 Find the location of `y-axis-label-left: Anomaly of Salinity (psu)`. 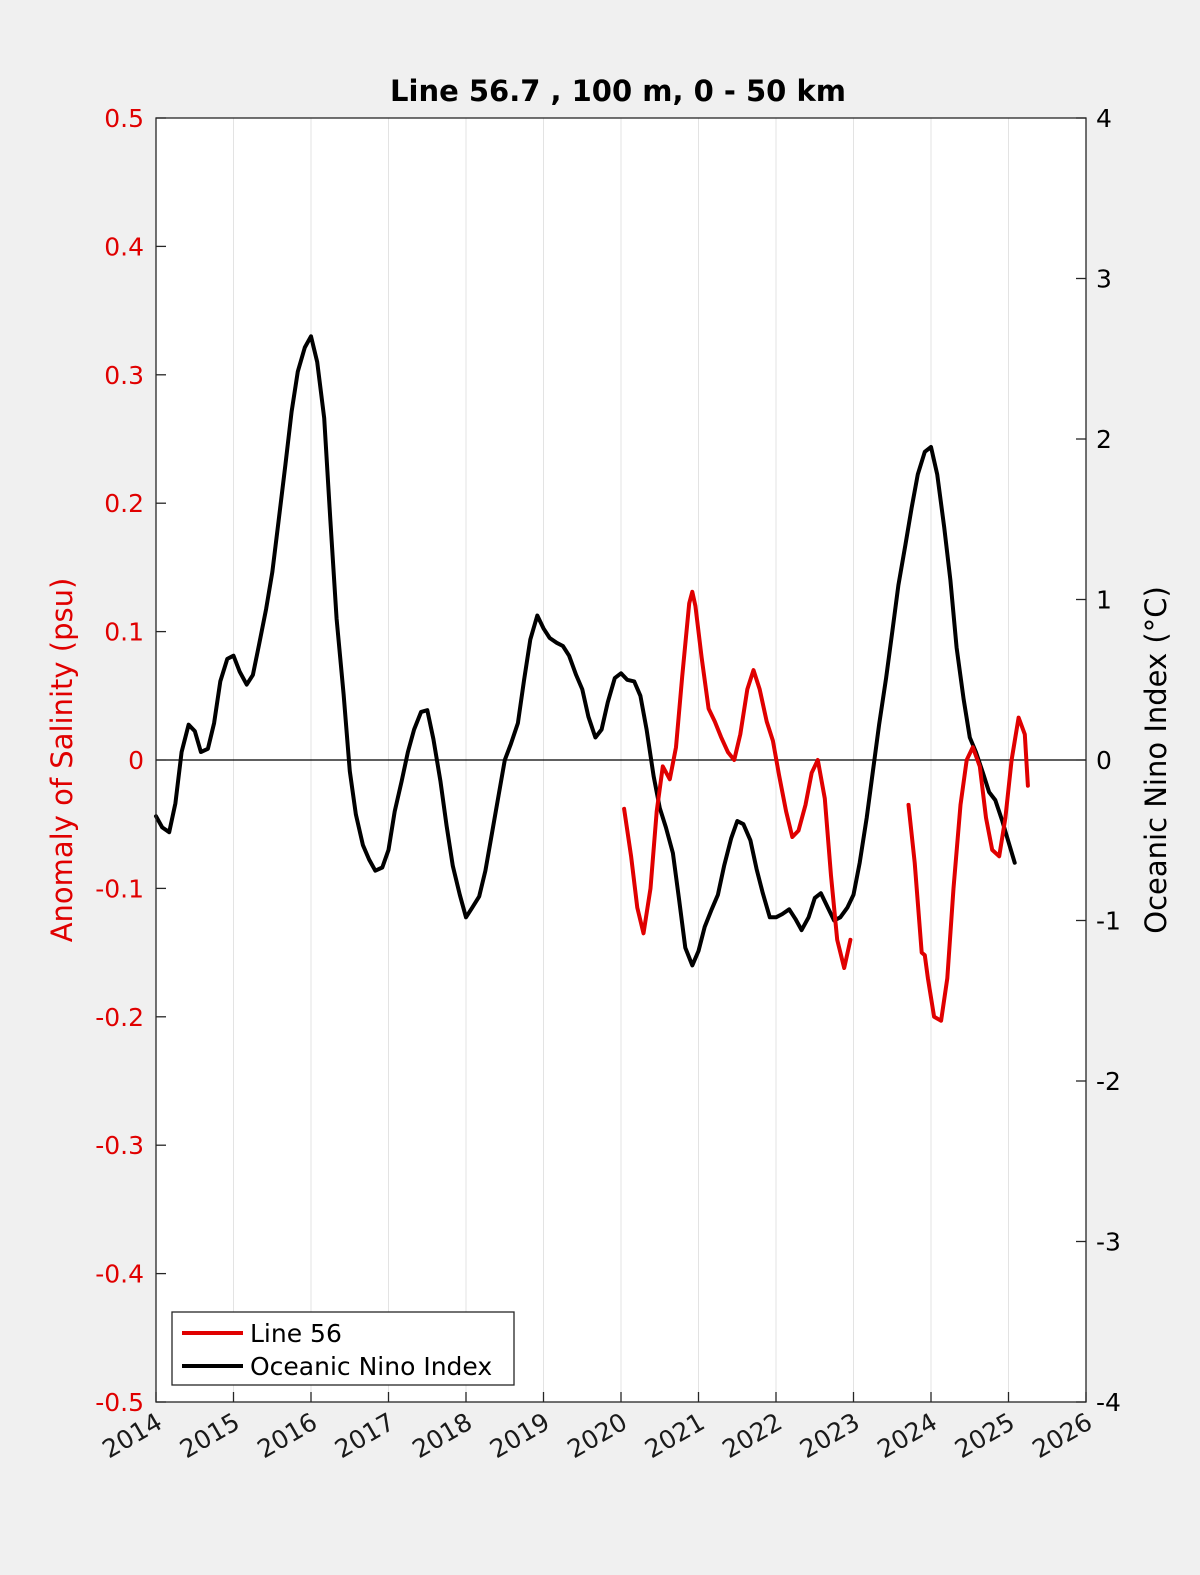

y-axis-label-left: Anomaly of Salinity (psu) is located at coordinates (62, 760).